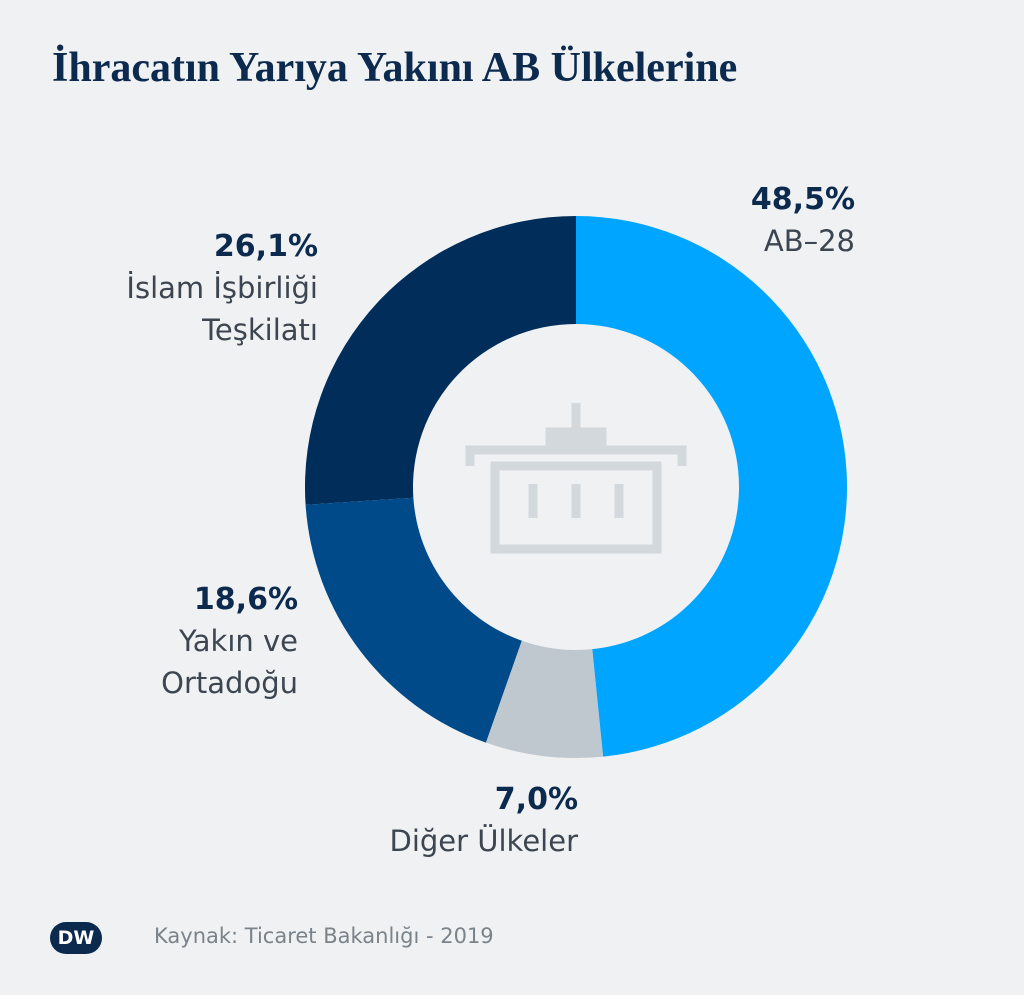 The width and height of the screenshot is (1024, 995). I want to click on slice-label: 48,5% AB–28, so click(755, 221).